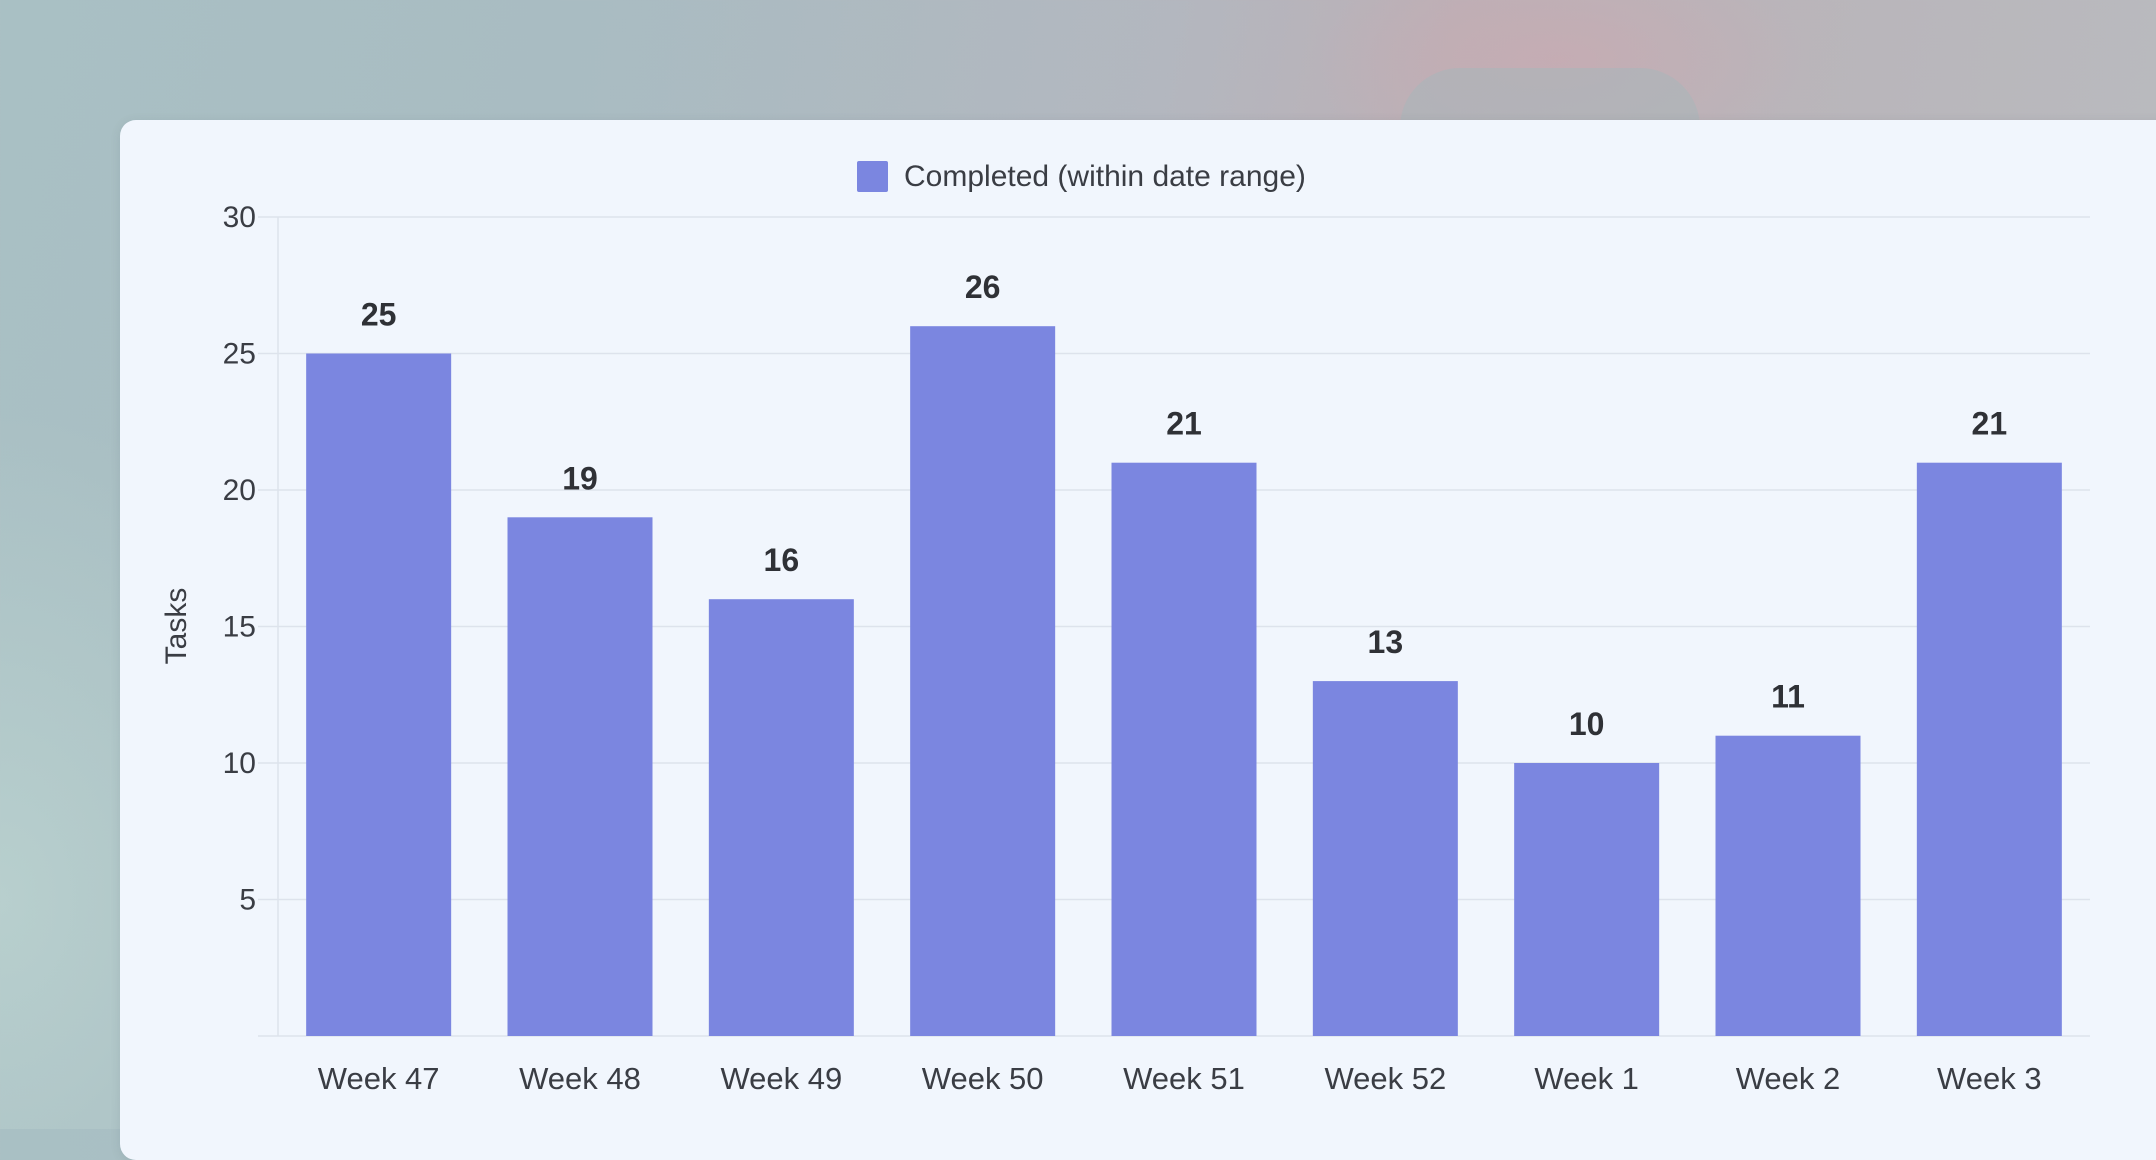 Image resolution: width=2156 pixels, height=1160 pixels. I want to click on y-tick-label: 5, so click(247, 900).